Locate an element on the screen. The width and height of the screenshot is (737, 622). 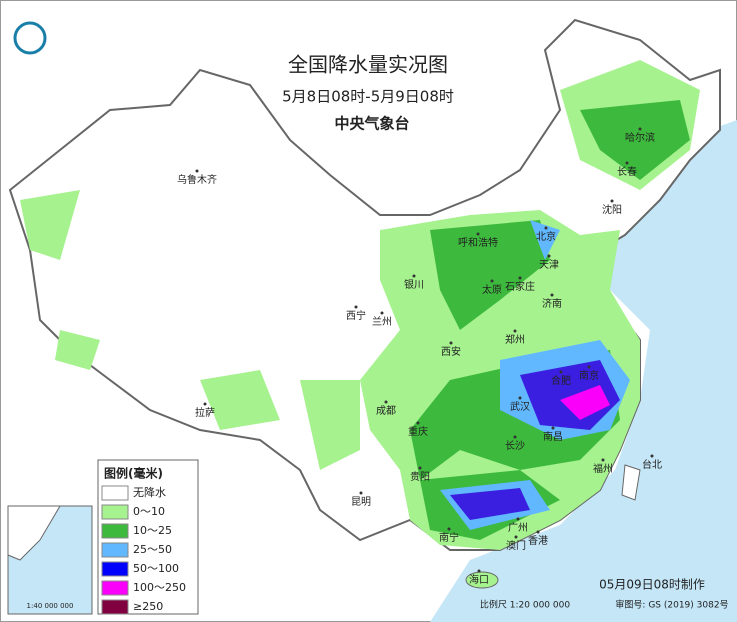
city-label: 海口 is located at coordinates (479, 579).